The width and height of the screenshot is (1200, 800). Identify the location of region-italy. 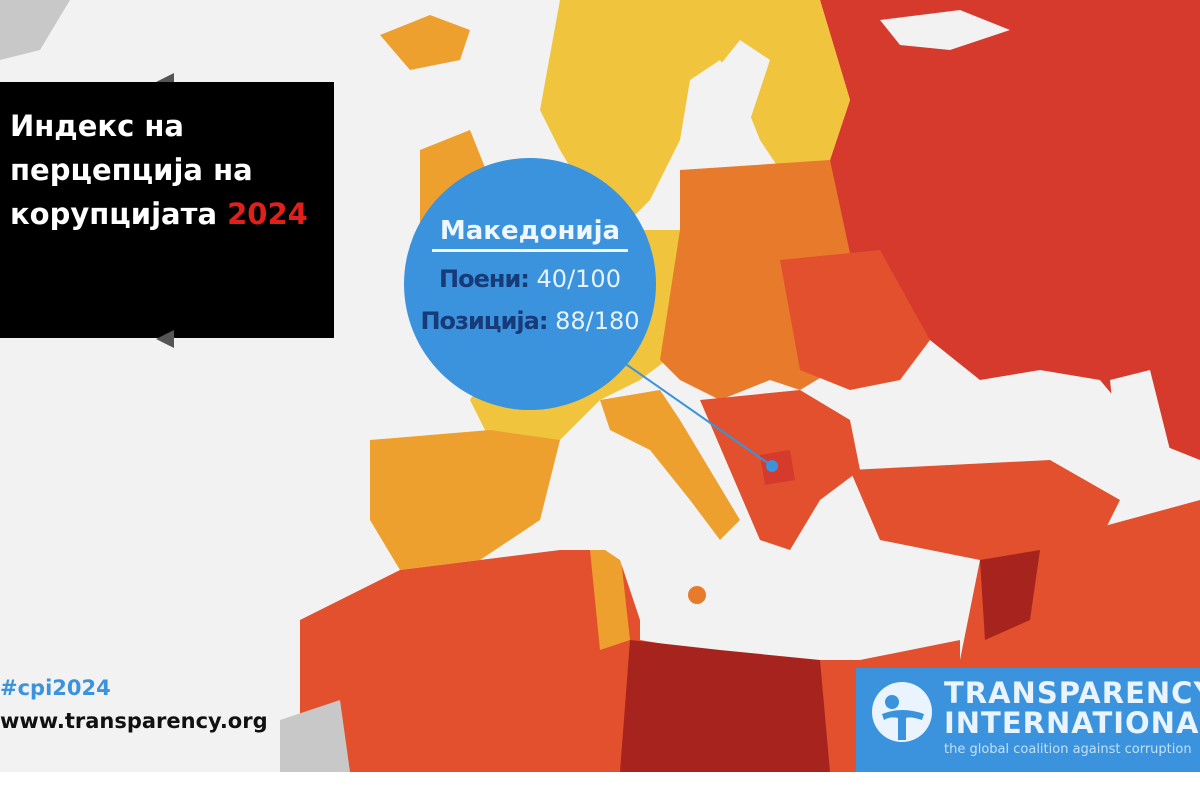
(670, 465).